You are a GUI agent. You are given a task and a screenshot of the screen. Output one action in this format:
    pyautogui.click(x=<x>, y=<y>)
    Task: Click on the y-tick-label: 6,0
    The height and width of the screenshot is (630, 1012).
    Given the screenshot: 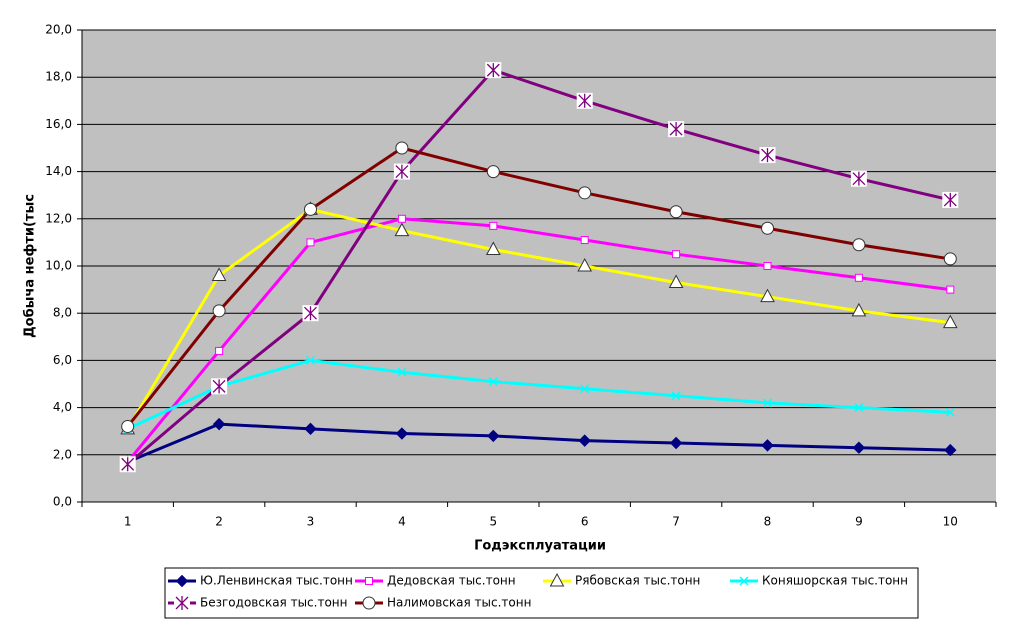 What is the action you would take?
    pyautogui.click(x=62, y=360)
    